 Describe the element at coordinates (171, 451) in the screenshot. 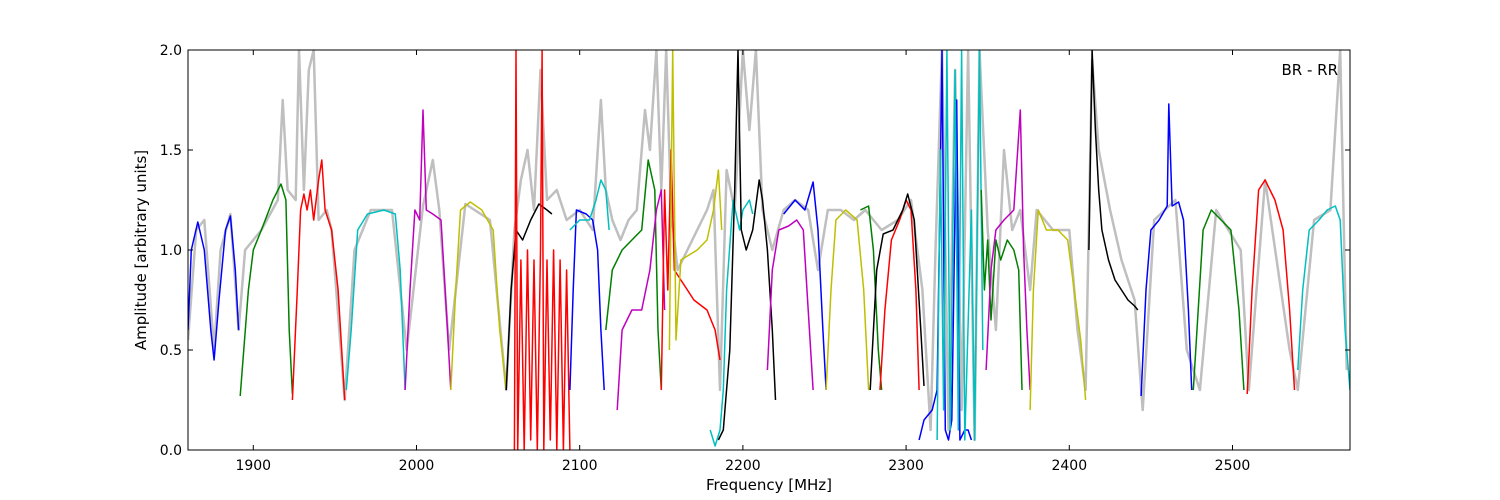

I see `y-tick-label: 0.0` at that location.